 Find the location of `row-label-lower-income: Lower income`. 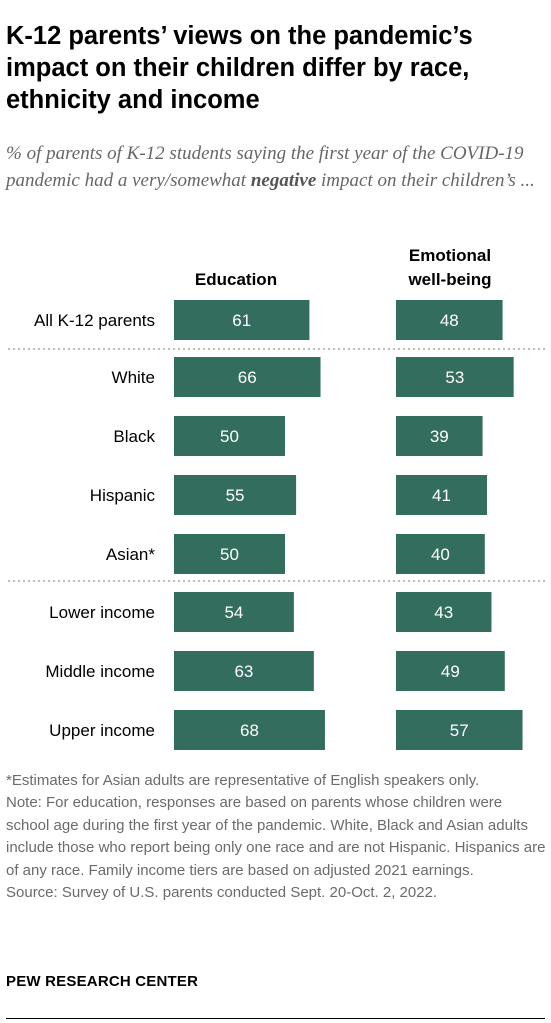

row-label-lower-income: Lower income is located at coordinates (102, 612).